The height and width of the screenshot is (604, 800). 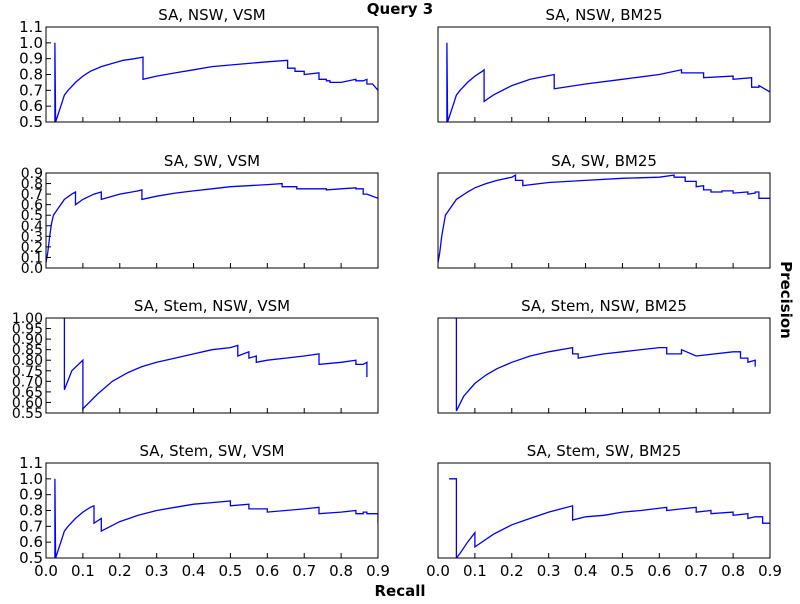 What do you see at coordinates (32, 258) in the screenshot?
I see `y-tick-label: 0.1` at bounding box center [32, 258].